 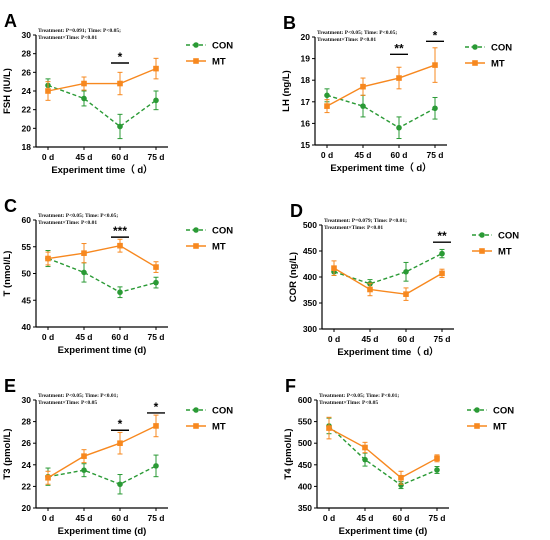 What do you see at coordinates (289, 23) in the screenshot?
I see `panel-letter: B` at bounding box center [289, 23].